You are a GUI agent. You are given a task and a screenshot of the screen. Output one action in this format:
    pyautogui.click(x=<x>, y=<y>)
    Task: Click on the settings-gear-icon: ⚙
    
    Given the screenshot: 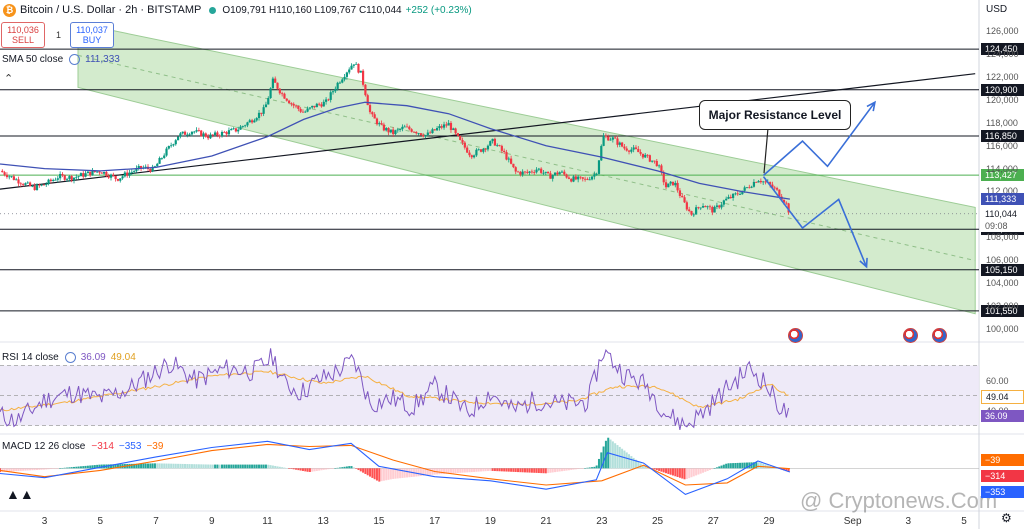 What is the action you would take?
    pyautogui.click(x=1006, y=518)
    